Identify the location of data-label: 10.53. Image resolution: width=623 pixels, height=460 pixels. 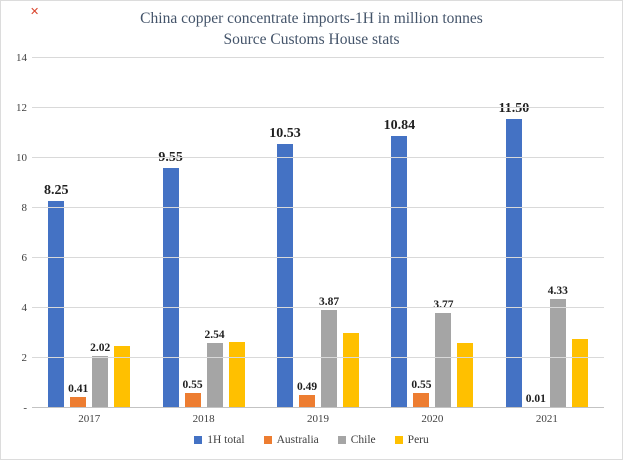
(285, 133).